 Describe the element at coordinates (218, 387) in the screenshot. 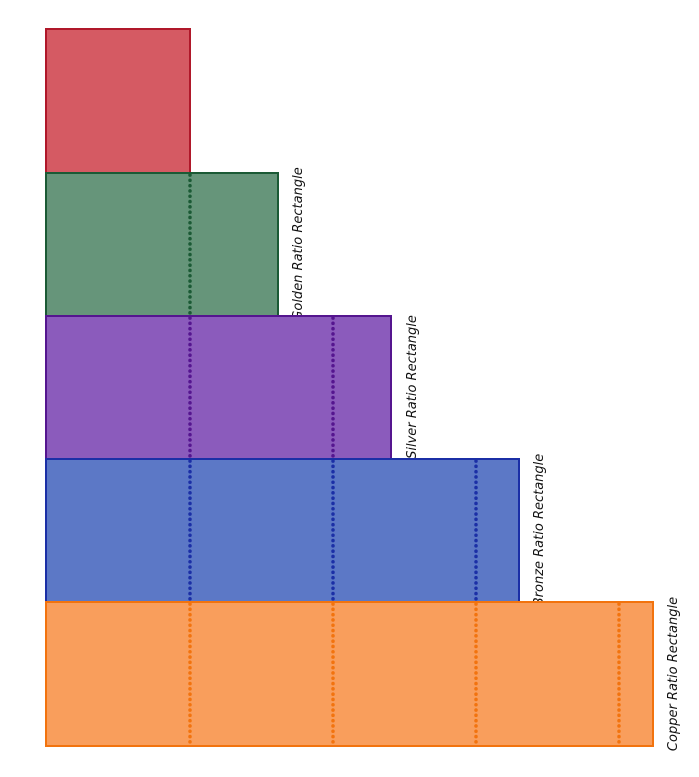

I see `silver-ratio-rectangle` at that location.